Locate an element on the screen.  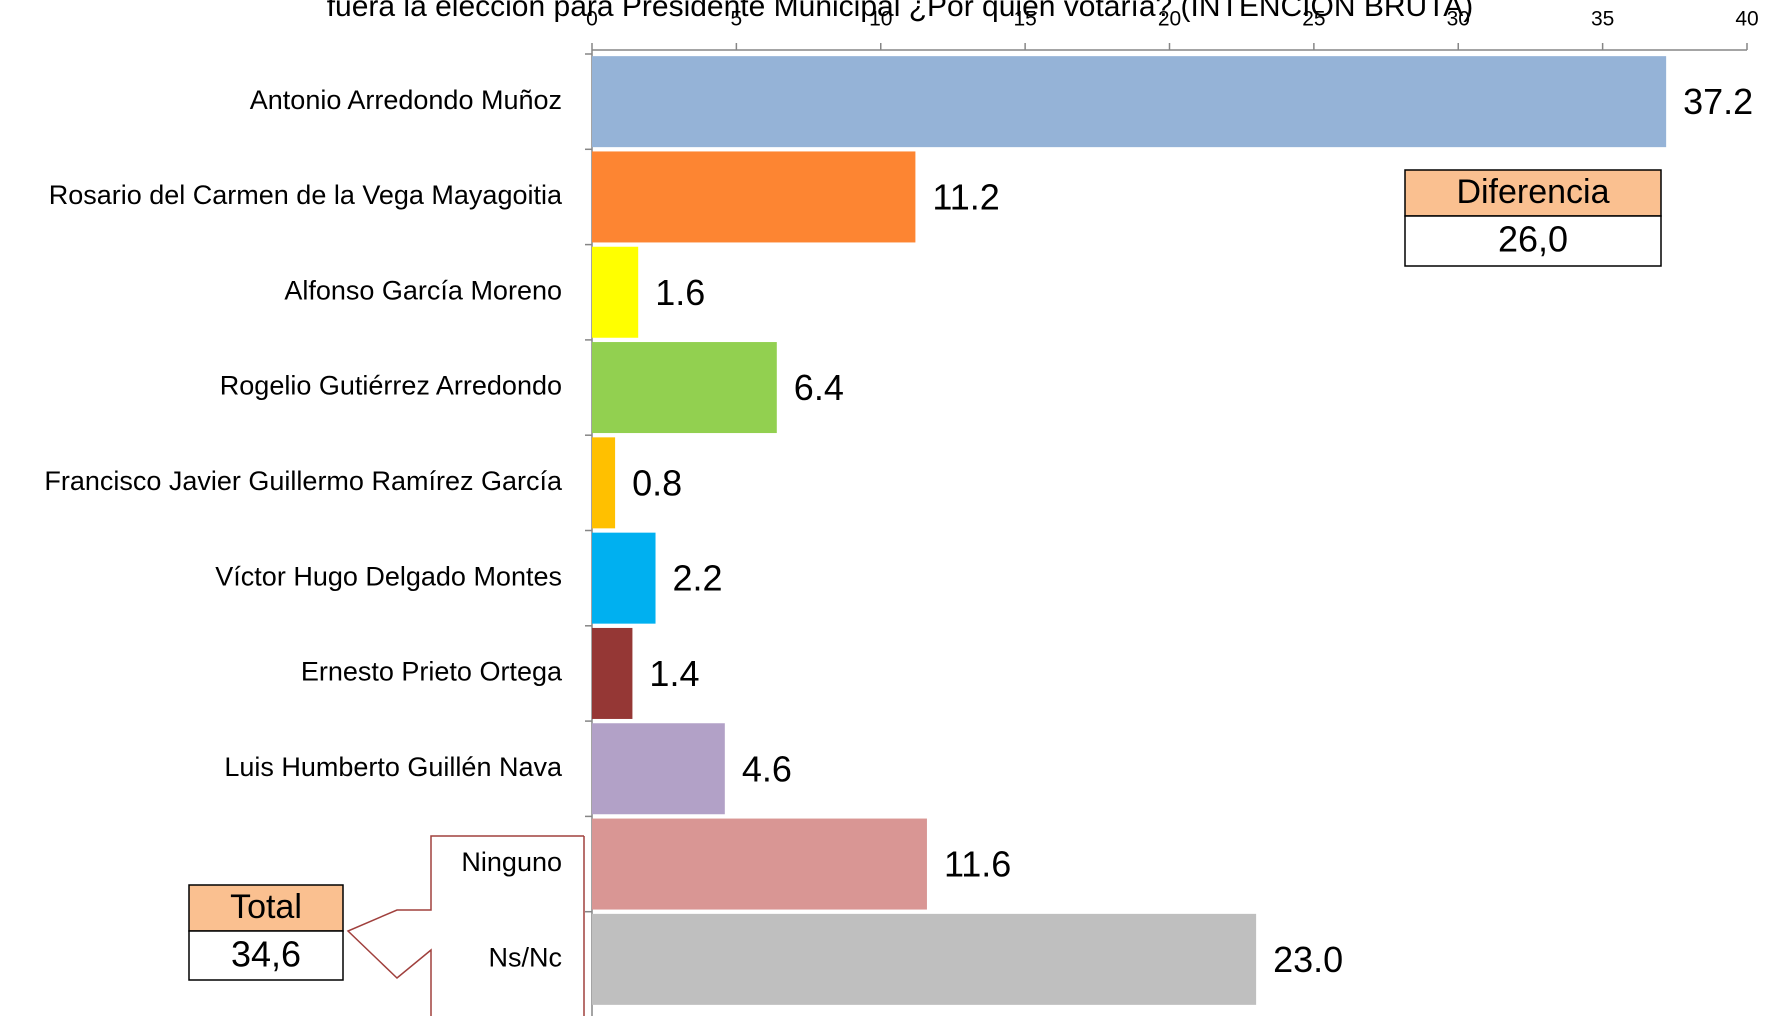
value-label: 4.6 is located at coordinates (767, 768).